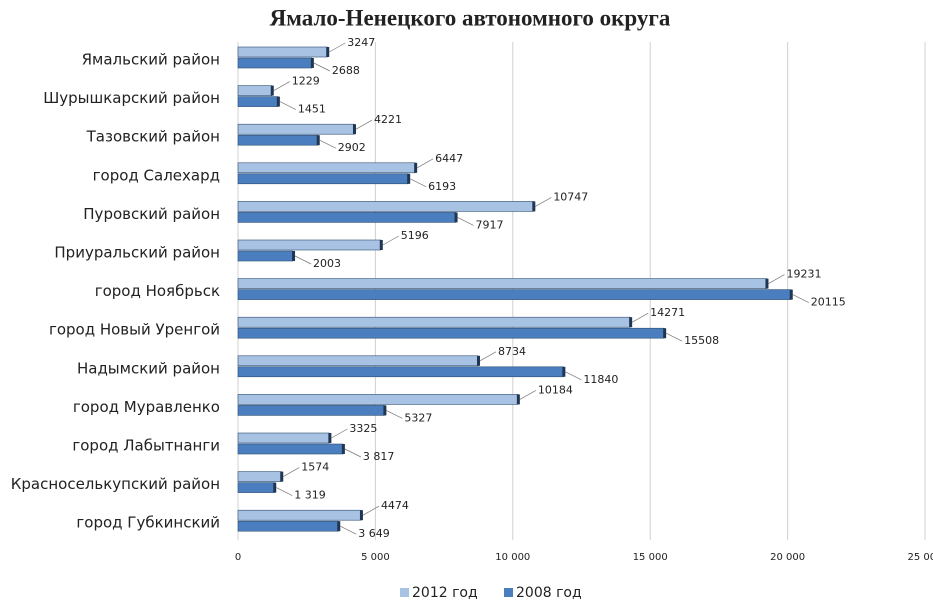  I want to click on y-tick-label: город Новый Уренгой, so click(134, 330).